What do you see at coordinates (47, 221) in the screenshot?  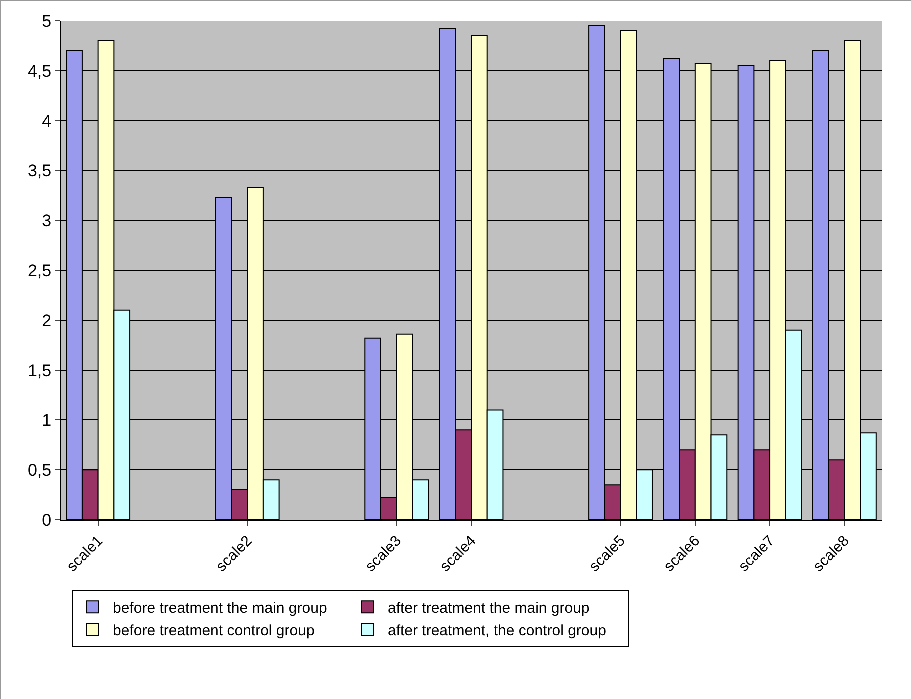 I see `y-tick-label: 3` at bounding box center [47, 221].